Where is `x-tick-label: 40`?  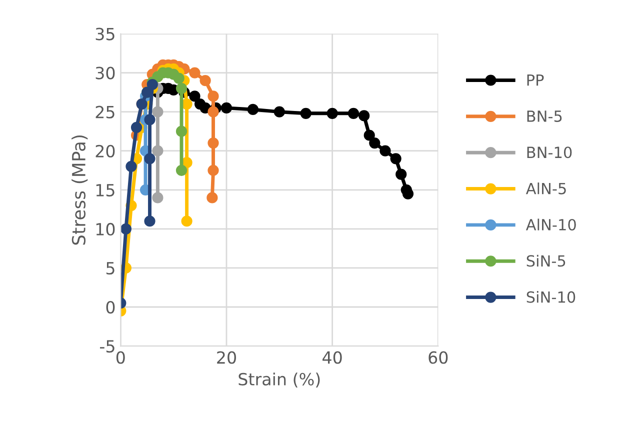 x-tick-label: 40 is located at coordinates (332, 357).